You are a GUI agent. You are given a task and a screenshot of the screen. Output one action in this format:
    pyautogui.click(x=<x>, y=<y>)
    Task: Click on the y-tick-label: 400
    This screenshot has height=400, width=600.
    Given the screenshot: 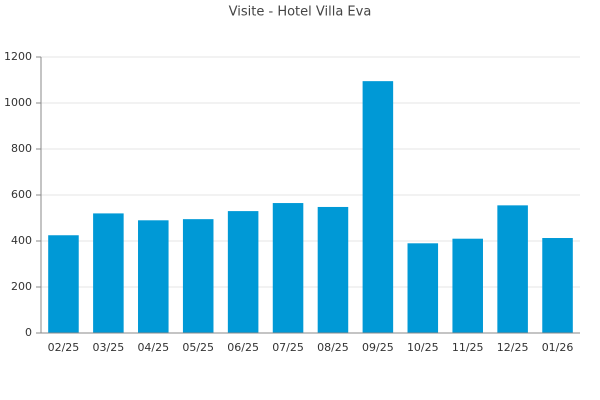 What is the action you would take?
    pyautogui.click(x=21, y=240)
    